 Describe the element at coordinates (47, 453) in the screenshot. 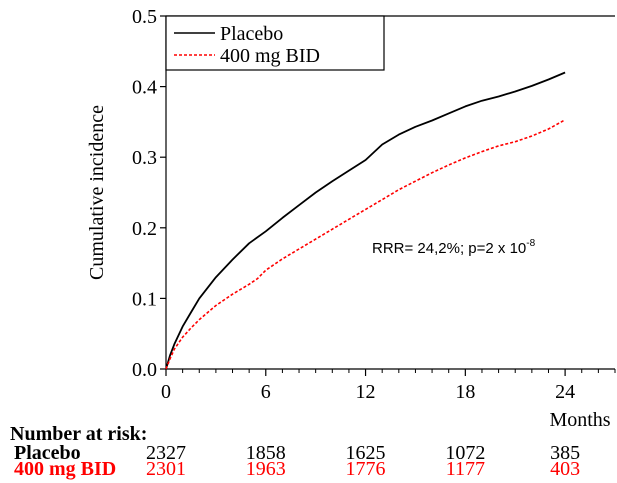

I see `risk-row-label: Placebo` at that location.